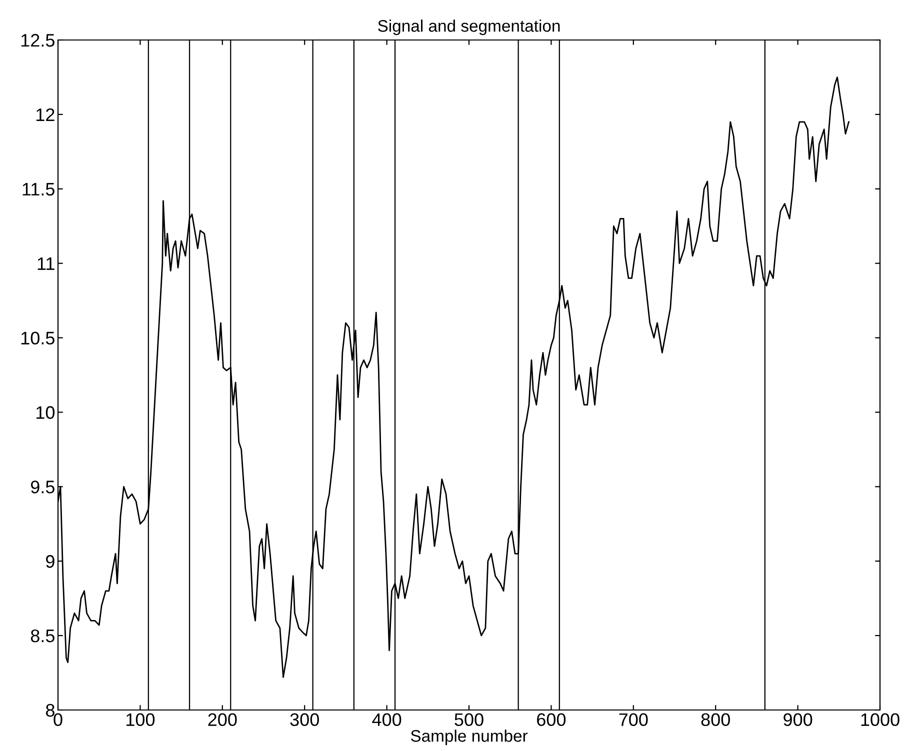 The height and width of the screenshot is (751, 913). What do you see at coordinates (715, 719) in the screenshot?
I see `x-tick-label: 800` at bounding box center [715, 719].